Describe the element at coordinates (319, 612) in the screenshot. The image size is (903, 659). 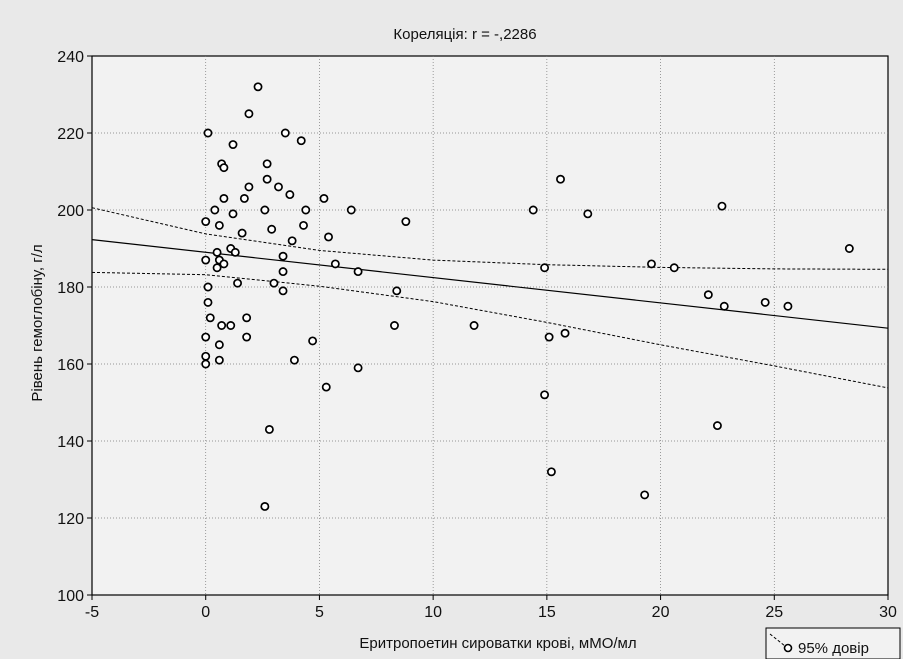
I see `x-tick-label: 5` at that location.